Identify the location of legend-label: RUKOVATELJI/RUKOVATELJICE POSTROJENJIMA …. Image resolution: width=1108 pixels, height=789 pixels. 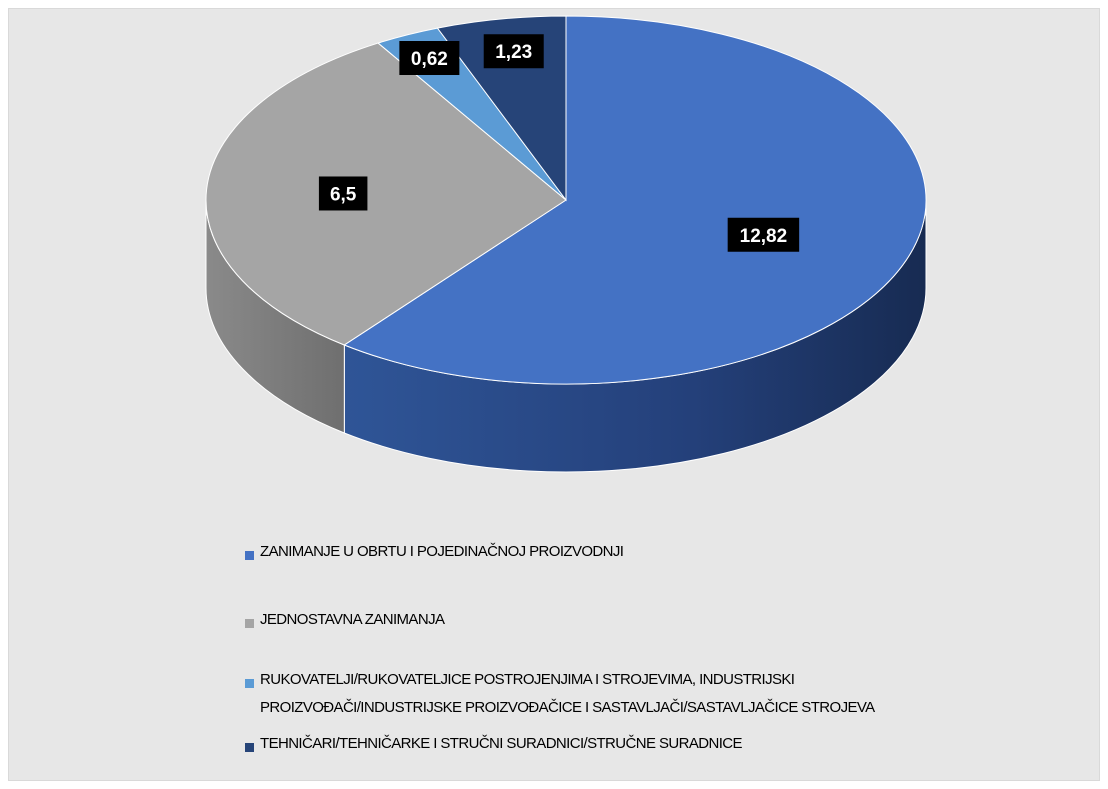
(567, 693).